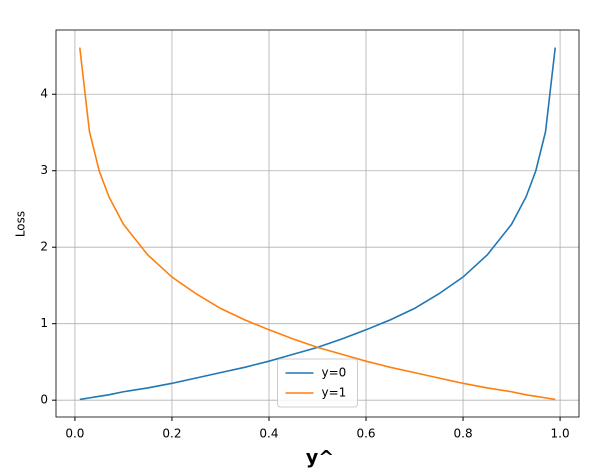 The image size is (601, 474). What do you see at coordinates (171, 434) in the screenshot?
I see `x-tick-label: 0.2` at bounding box center [171, 434].